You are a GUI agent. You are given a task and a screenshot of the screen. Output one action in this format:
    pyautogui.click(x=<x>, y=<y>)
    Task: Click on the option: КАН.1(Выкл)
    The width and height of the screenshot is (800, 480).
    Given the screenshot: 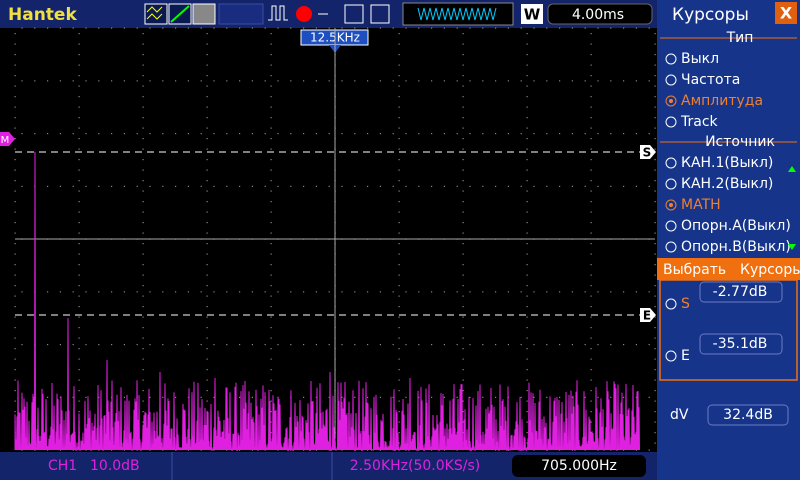 What is the action you would take?
    pyautogui.click(x=727, y=163)
    